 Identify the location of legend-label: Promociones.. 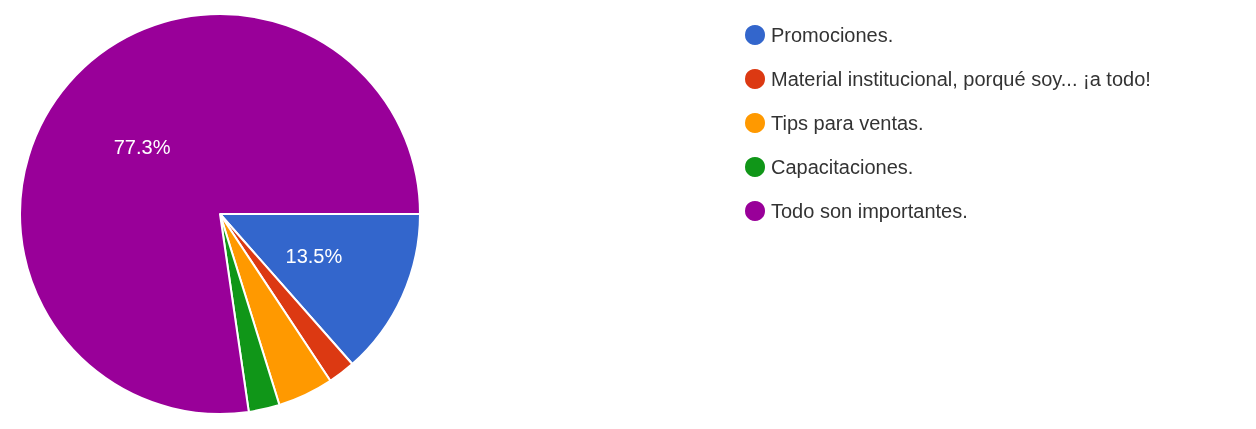
(832, 35).